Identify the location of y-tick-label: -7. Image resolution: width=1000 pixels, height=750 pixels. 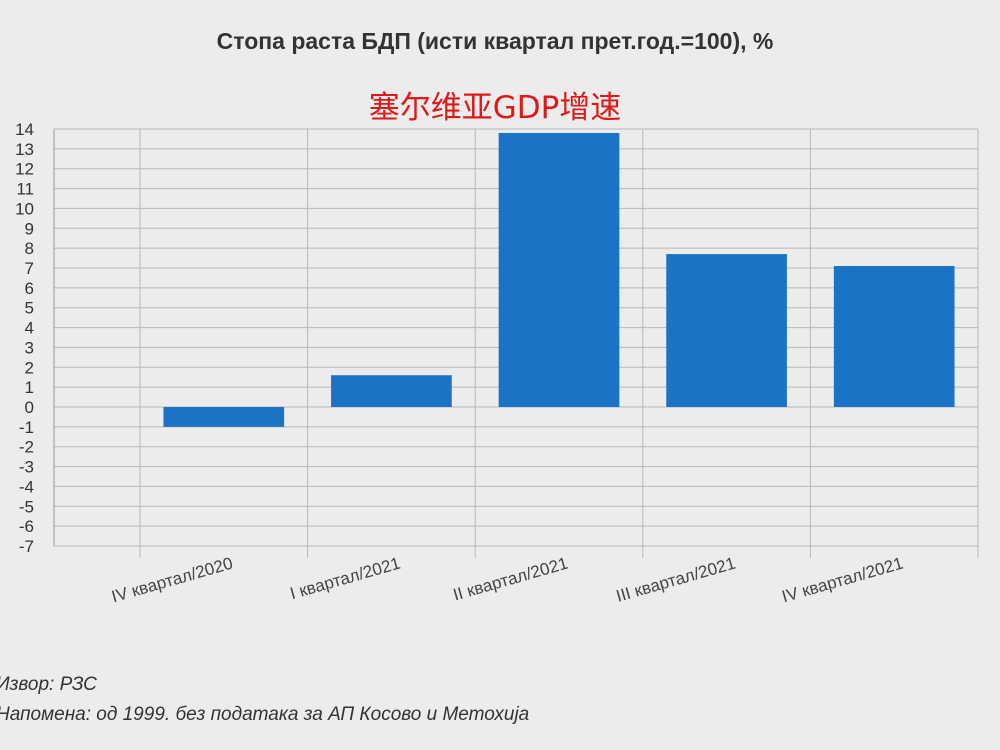
(26, 546).